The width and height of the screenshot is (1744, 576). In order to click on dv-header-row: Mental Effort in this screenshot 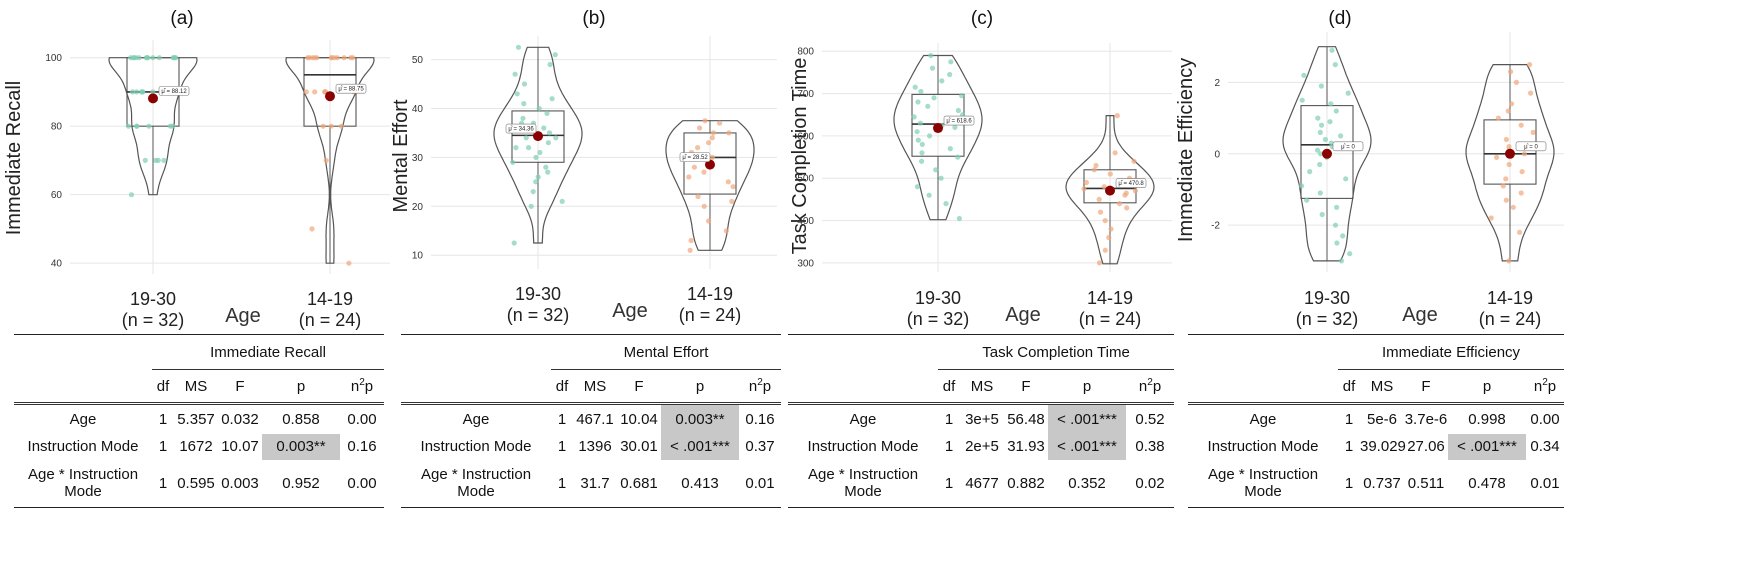, I will do `click(591, 352)`.